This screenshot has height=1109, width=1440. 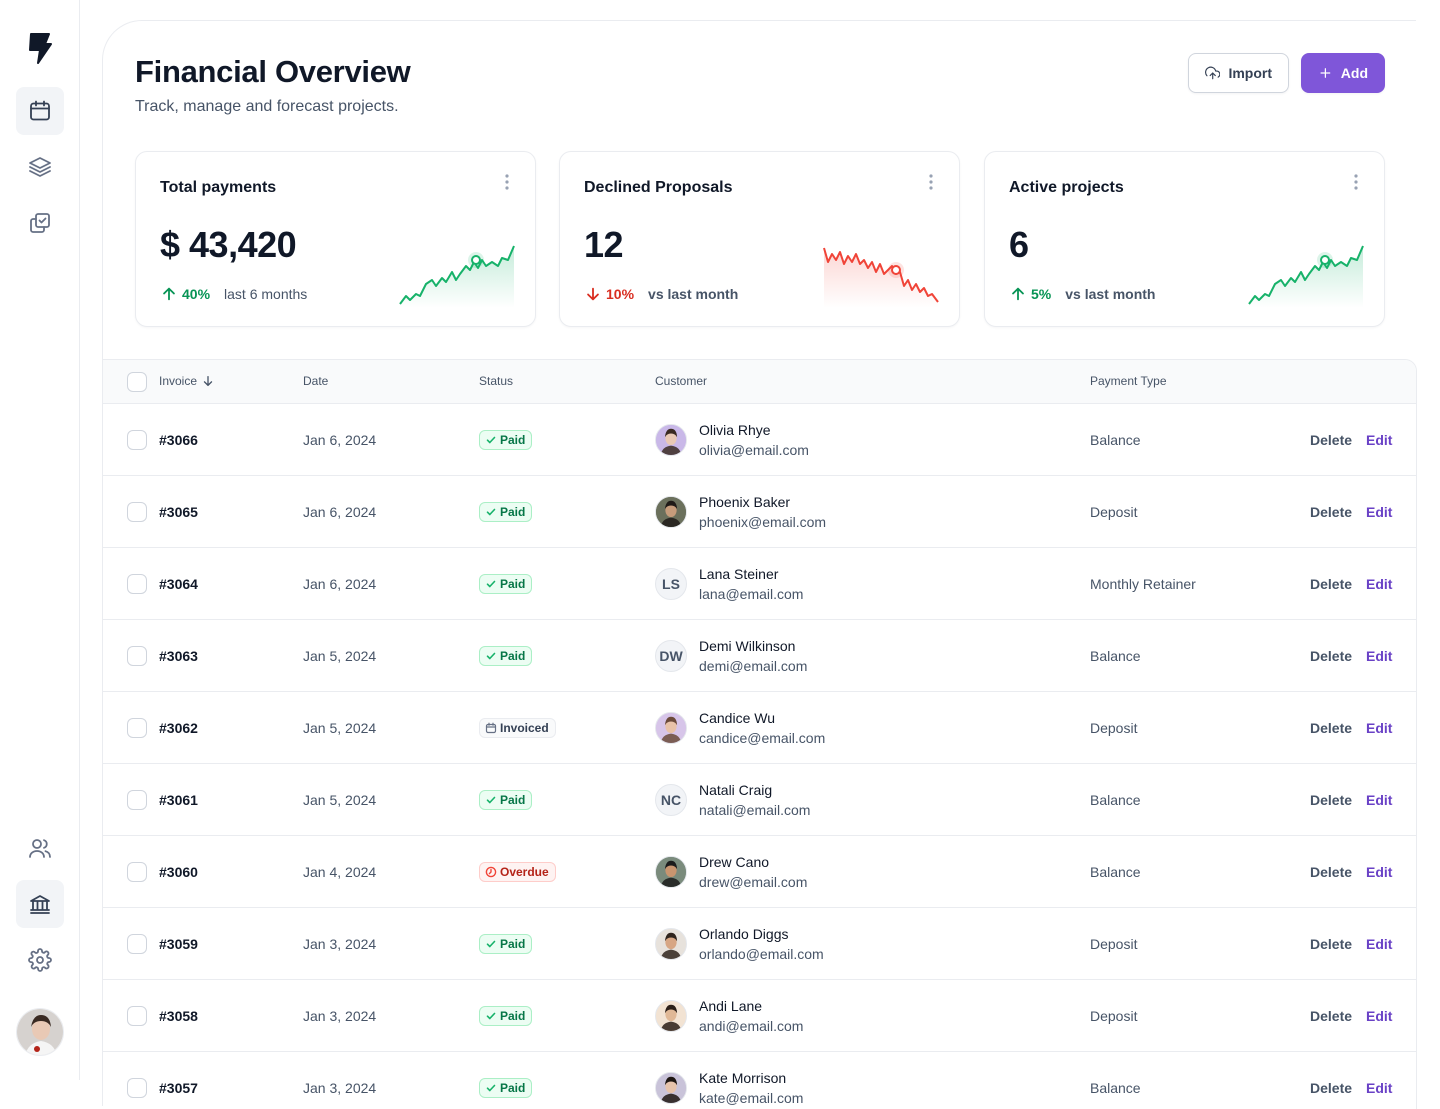 I want to click on status-label: Overdue, so click(x=524, y=872).